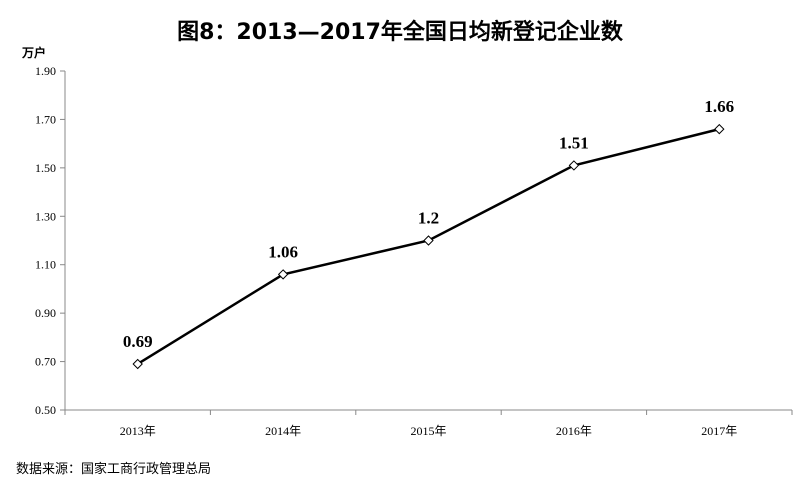  I want to click on data-source-note: 数据来源：国家工商行政管理总局, so click(114, 469).